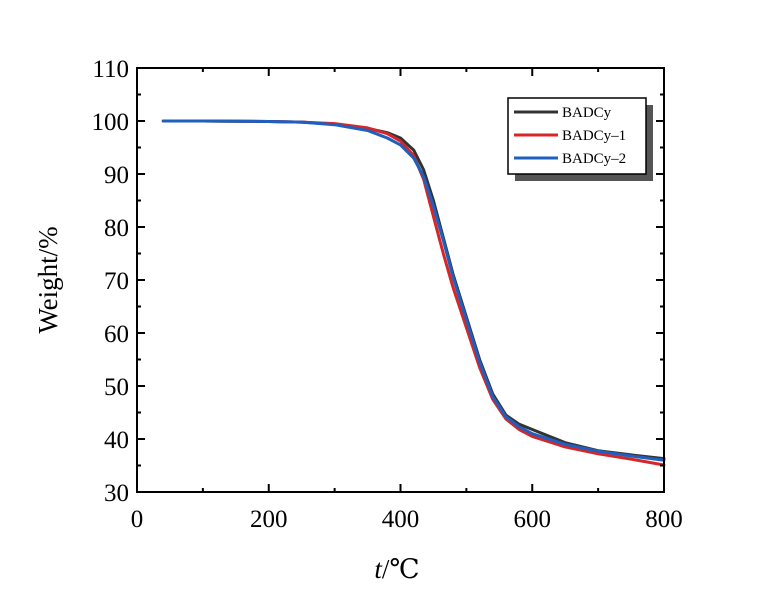  Describe the element at coordinates (137, 519) in the screenshot. I see `x-tick-label: 0` at that location.